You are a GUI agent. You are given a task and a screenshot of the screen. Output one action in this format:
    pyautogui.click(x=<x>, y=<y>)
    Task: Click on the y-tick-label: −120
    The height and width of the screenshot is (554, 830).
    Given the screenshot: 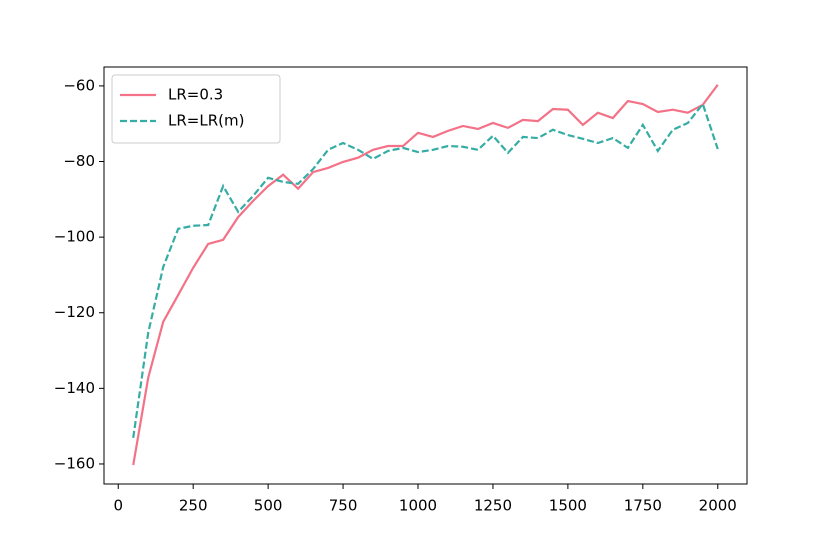 What is the action you would take?
    pyautogui.click(x=74, y=312)
    